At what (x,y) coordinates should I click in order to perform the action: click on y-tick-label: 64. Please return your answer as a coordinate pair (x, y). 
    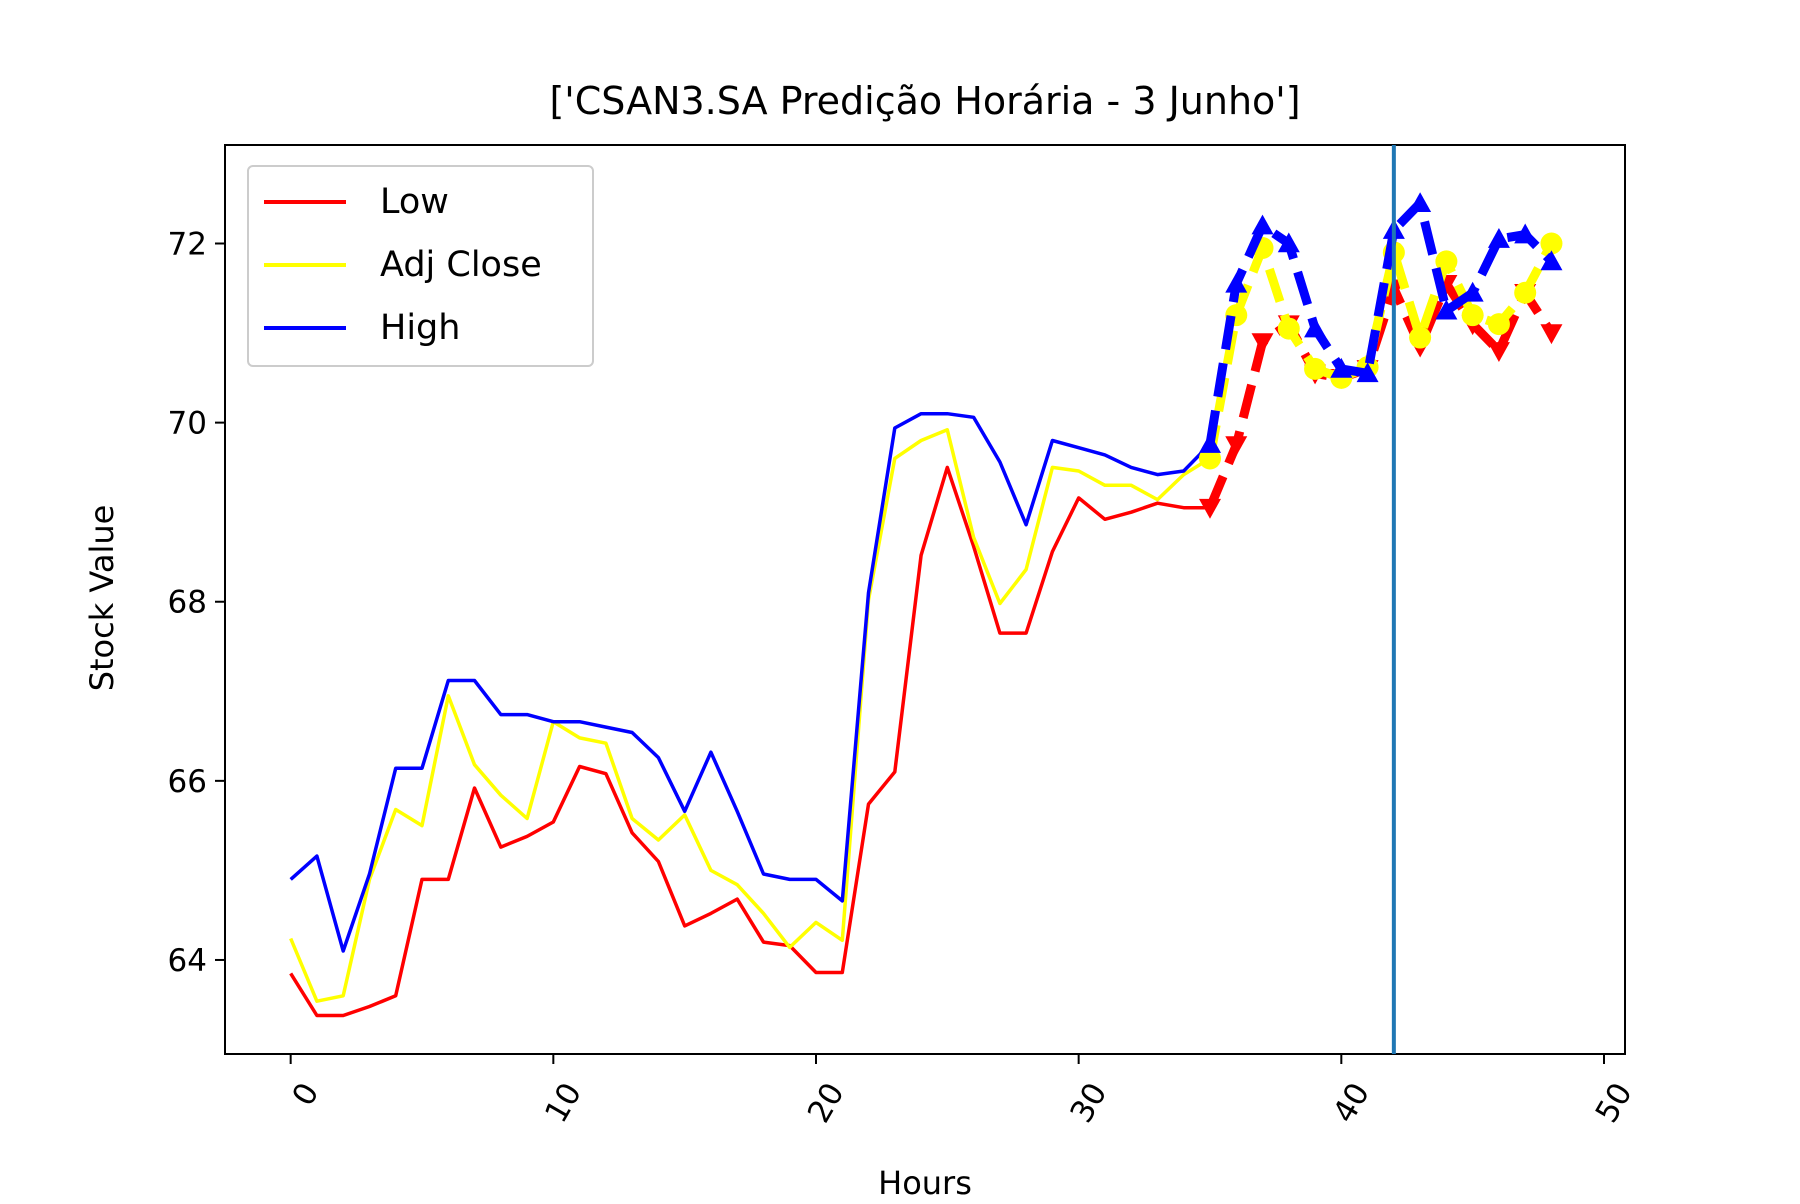
    Looking at the image, I should click on (187, 961).